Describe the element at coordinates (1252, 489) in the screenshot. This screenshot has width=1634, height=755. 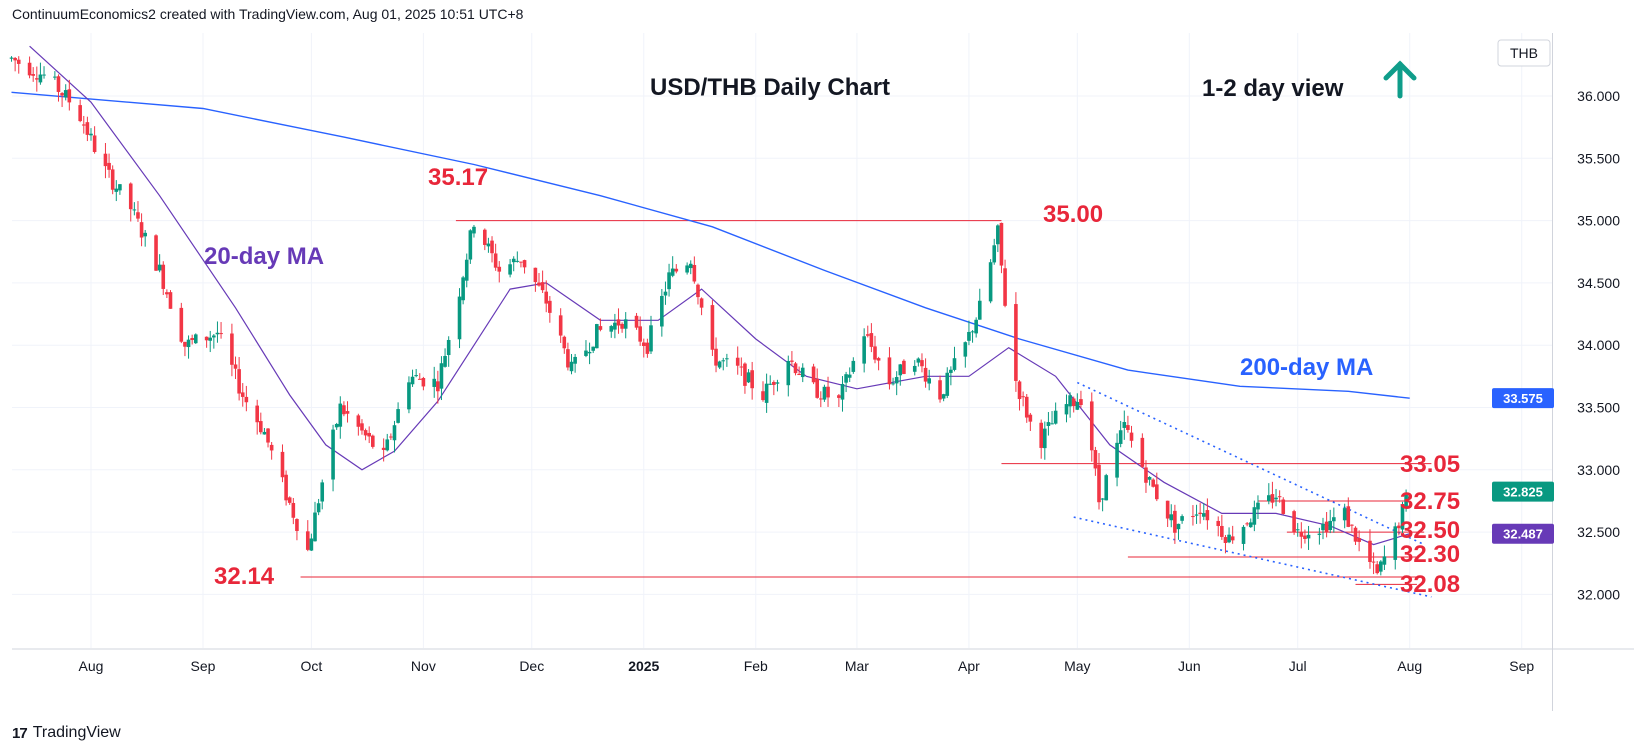
I see `trendlines` at that location.